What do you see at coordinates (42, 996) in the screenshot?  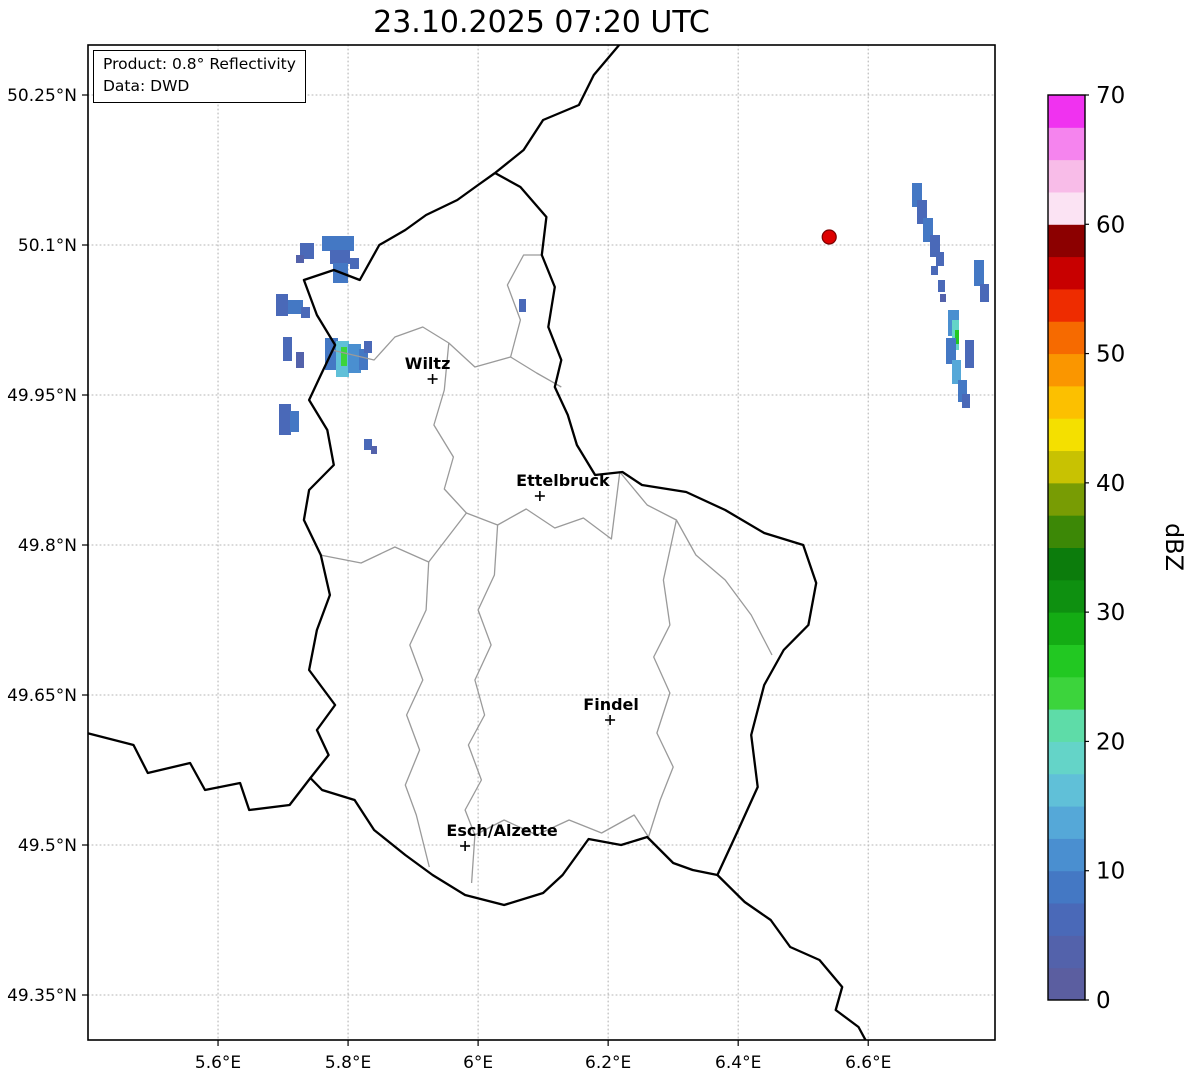 I see `y-axis-tick-label: 49.35°N` at bounding box center [42, 996].